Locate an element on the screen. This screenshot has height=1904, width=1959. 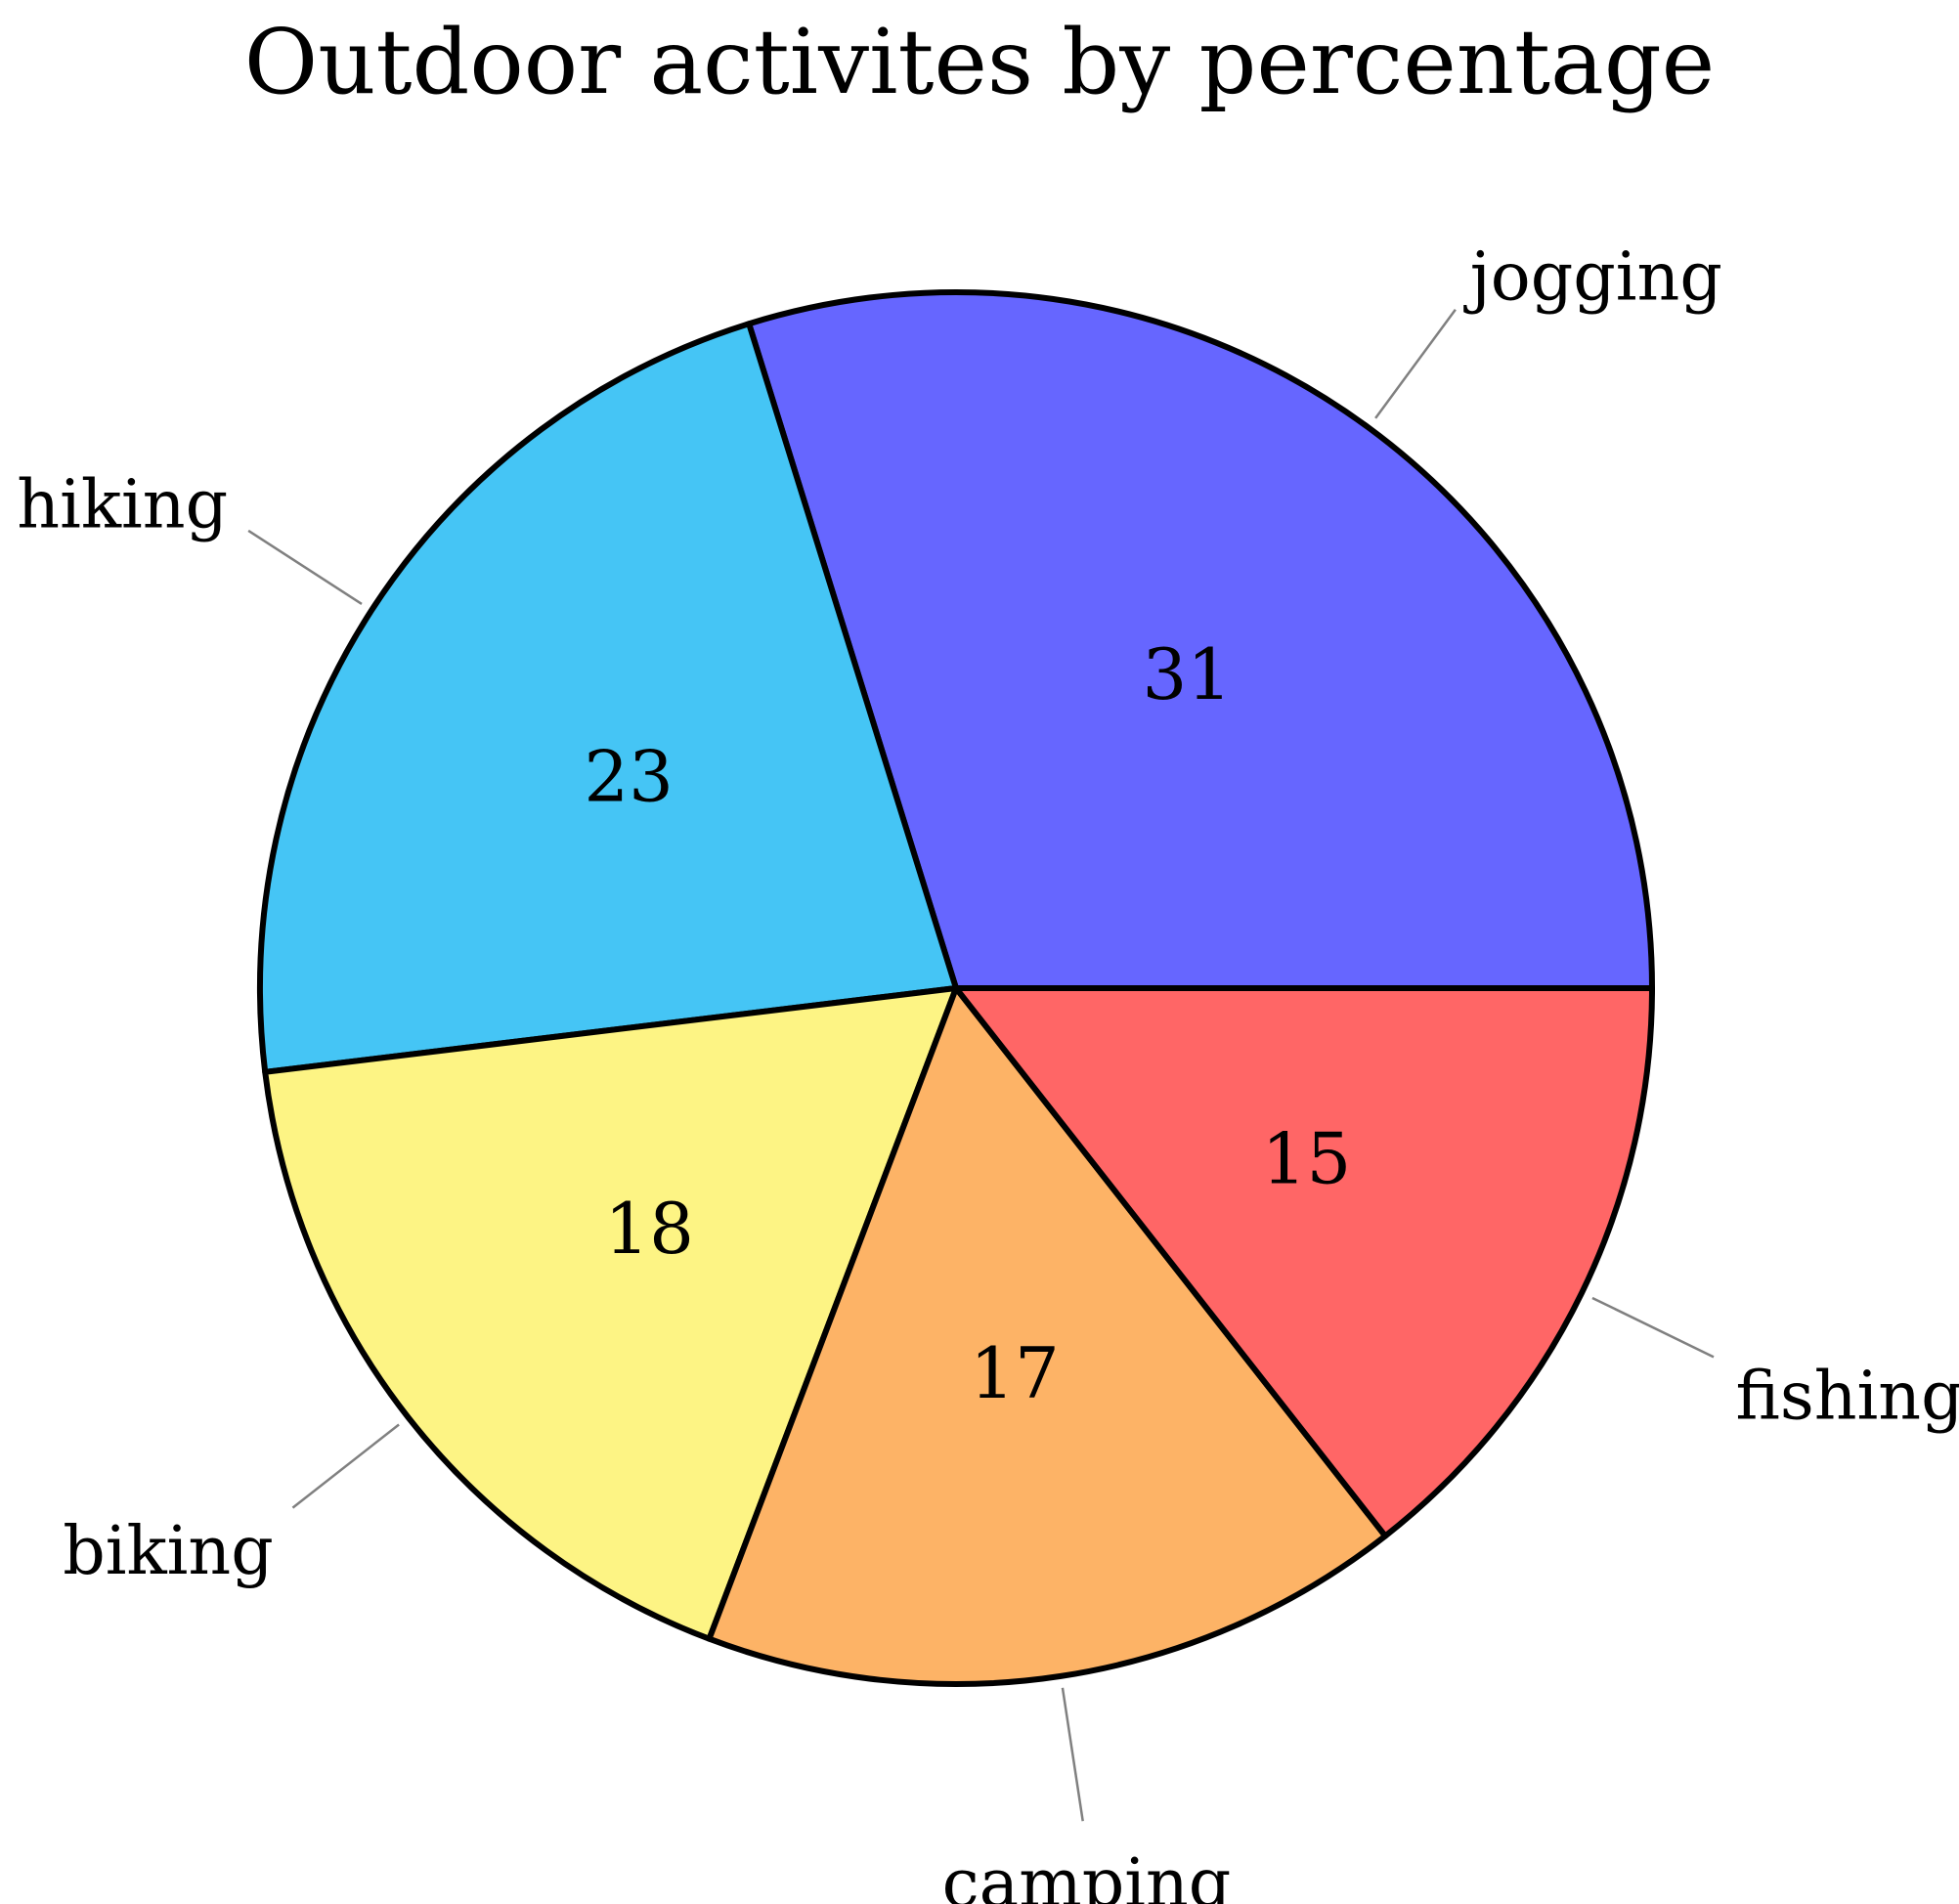
pie-slice-fishing is located at coordinates (1304, 1262).